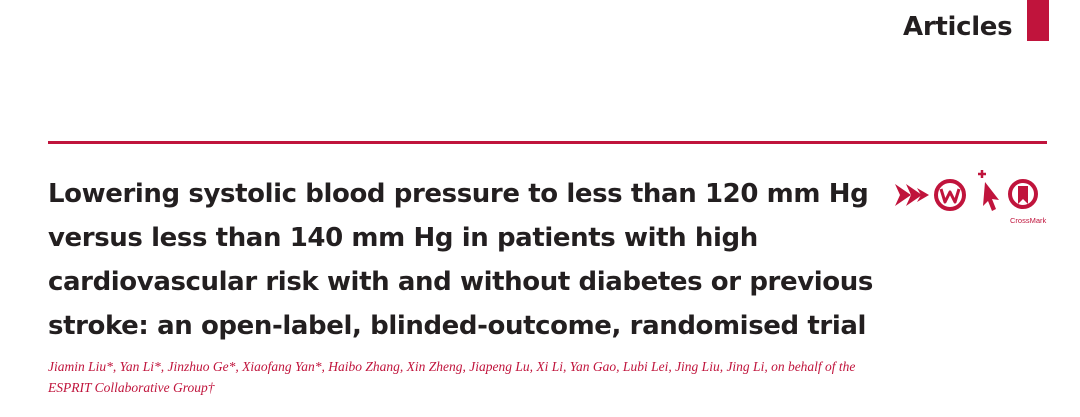 This screenshot has height=417, width=1080. I want to click on click-cursor-icon, so click(988, 191).